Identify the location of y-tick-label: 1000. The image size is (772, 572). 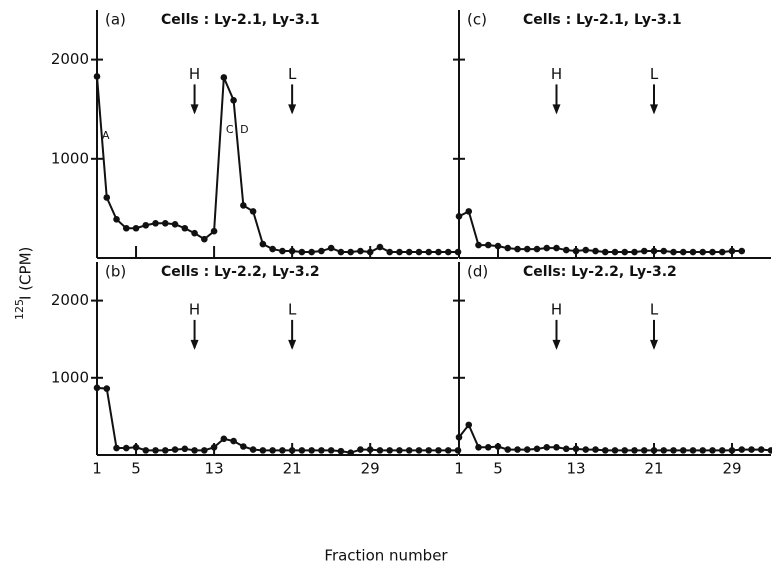
(70, 377).